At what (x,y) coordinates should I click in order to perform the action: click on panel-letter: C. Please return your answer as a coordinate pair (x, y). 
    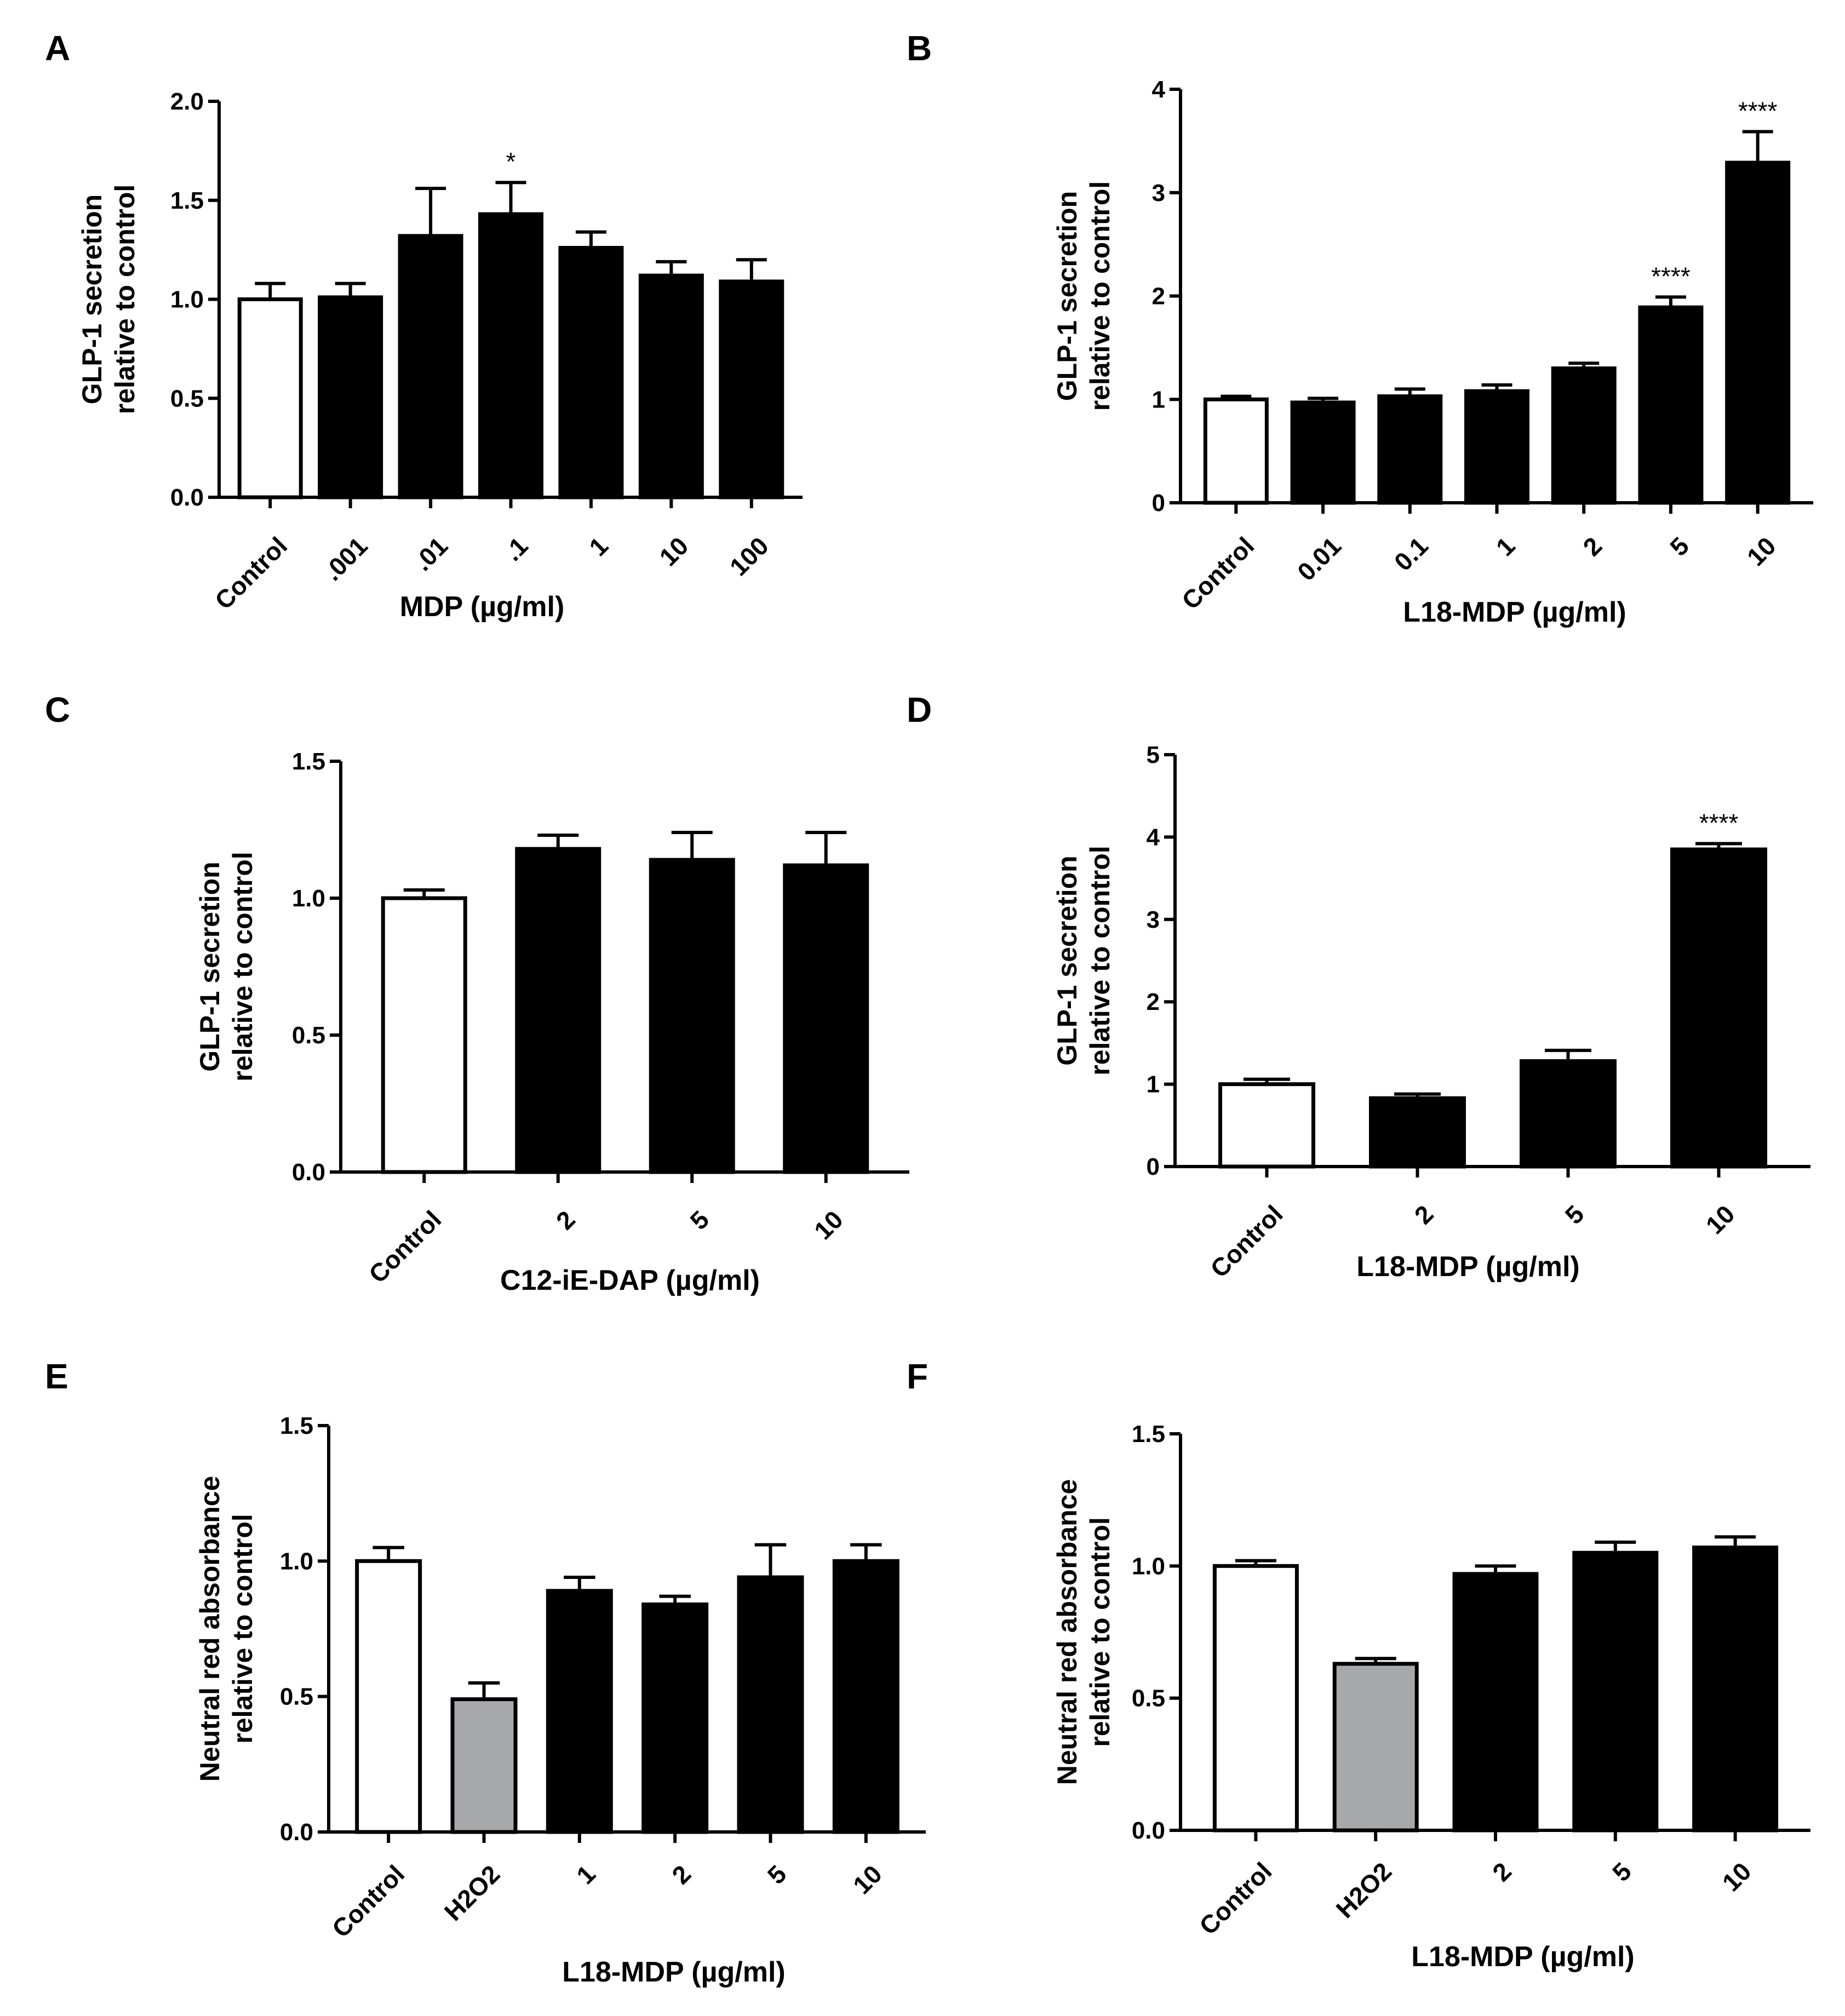
    Looking at the image, I should click on (57, 710).